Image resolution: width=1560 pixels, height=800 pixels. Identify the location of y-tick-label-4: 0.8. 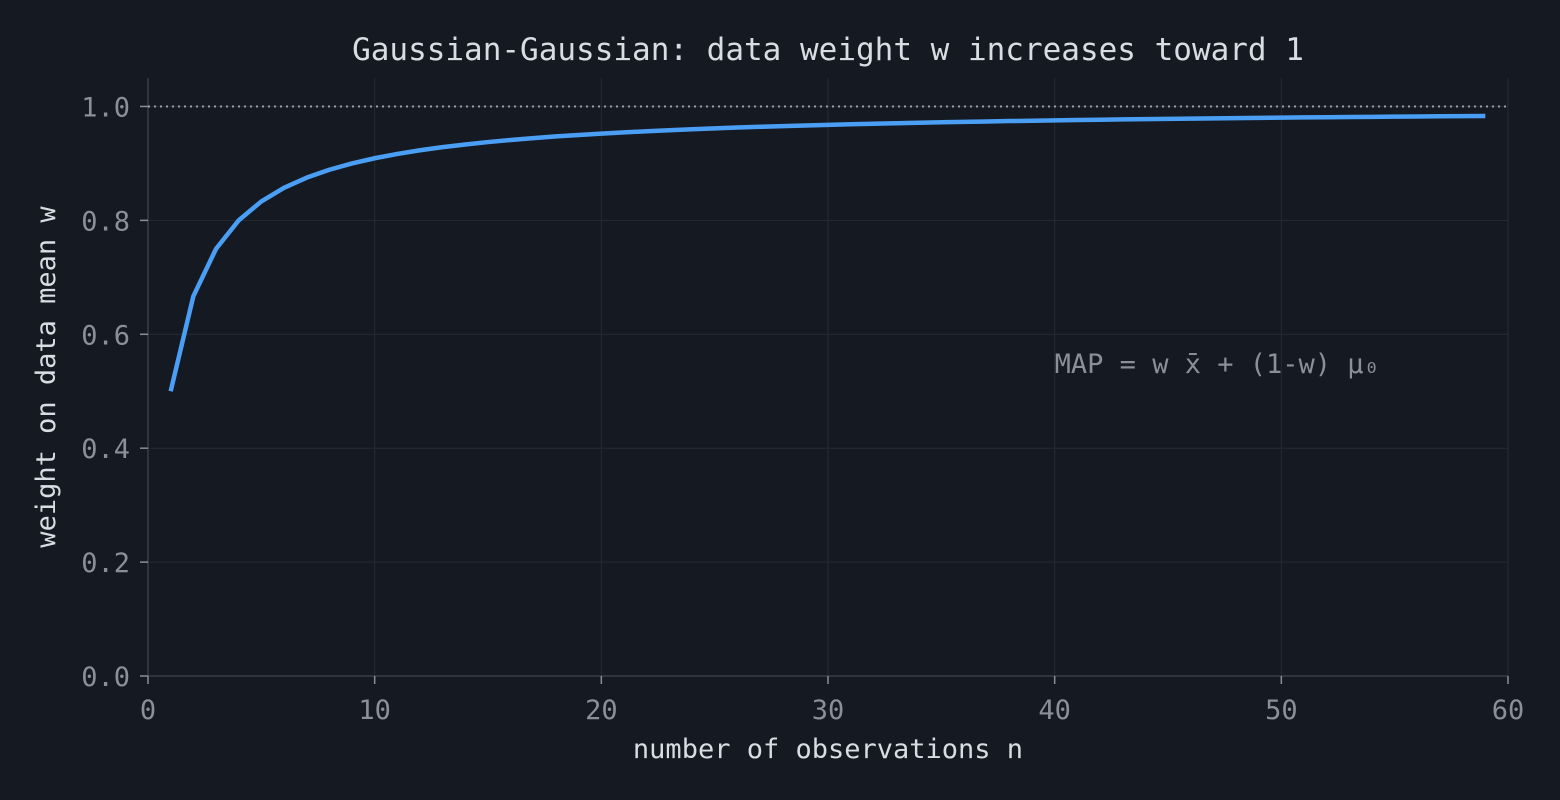
(105, 221).